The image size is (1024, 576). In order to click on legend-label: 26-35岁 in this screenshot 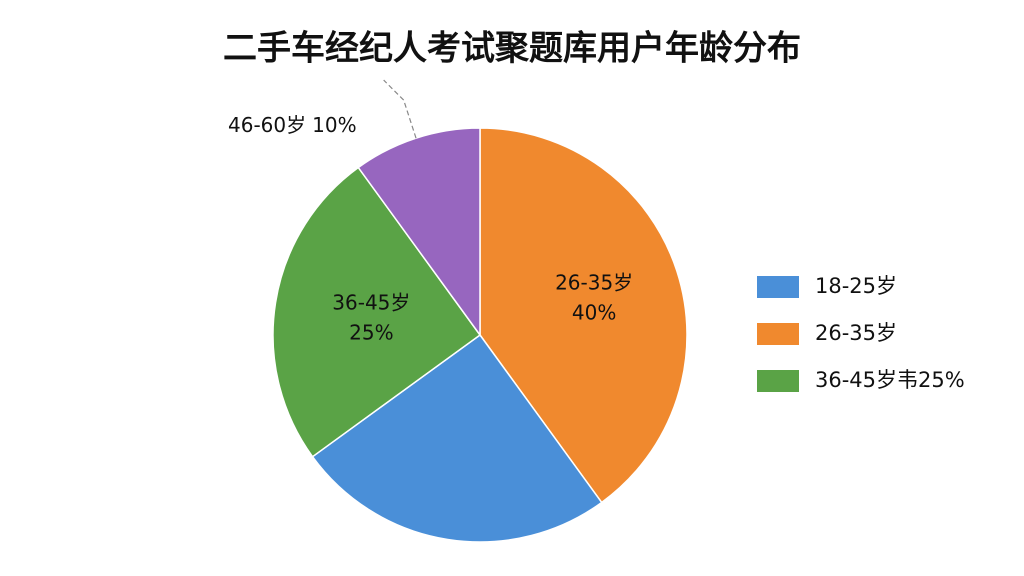, I will do `click(856, 333)`.